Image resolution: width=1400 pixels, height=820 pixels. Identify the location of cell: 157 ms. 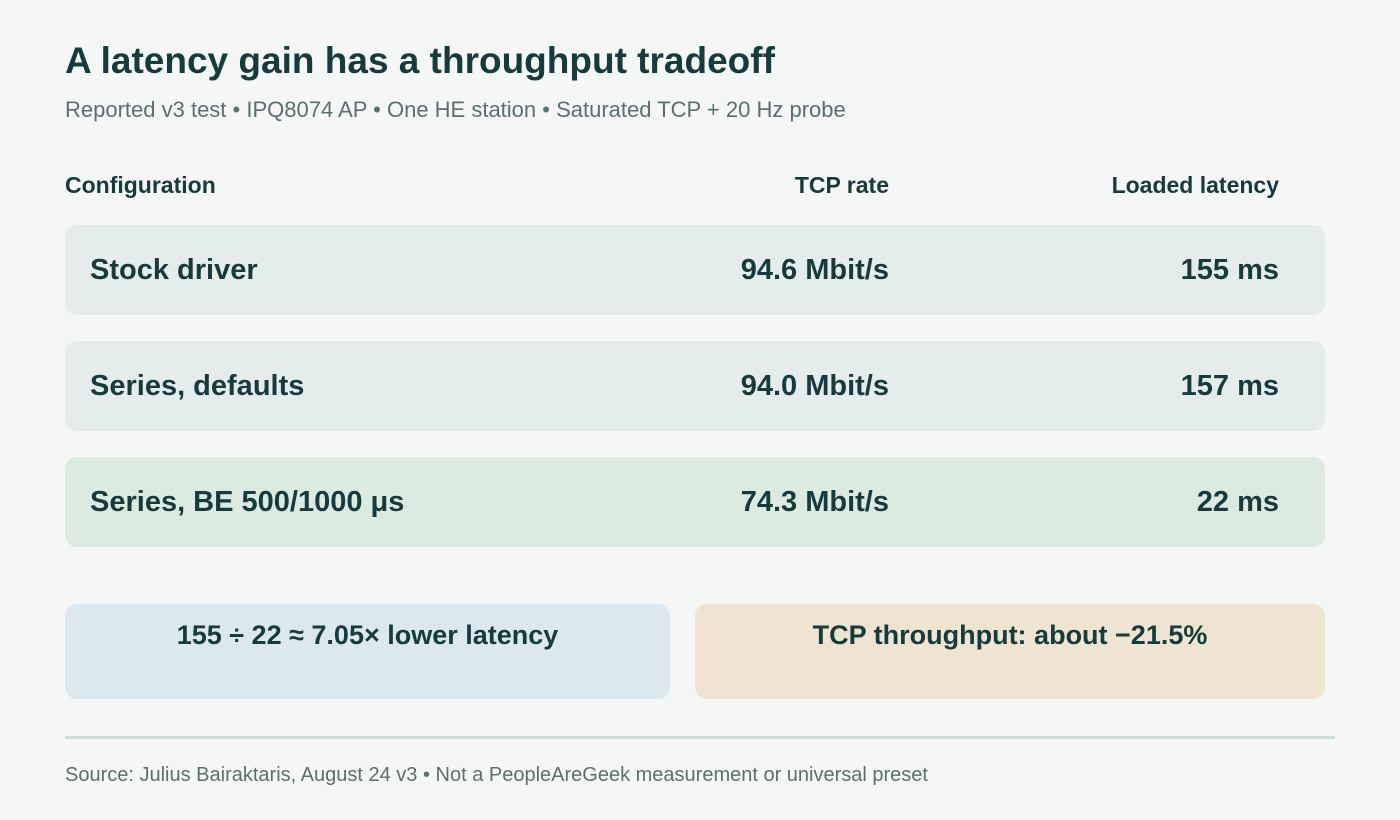
(1229, 386).